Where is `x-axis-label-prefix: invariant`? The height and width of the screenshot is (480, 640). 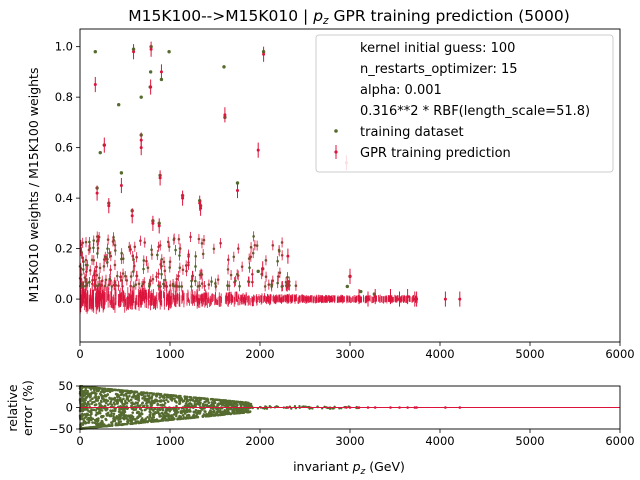
x-axis-label-prefix: invariant is located at coordinates (323, 466).